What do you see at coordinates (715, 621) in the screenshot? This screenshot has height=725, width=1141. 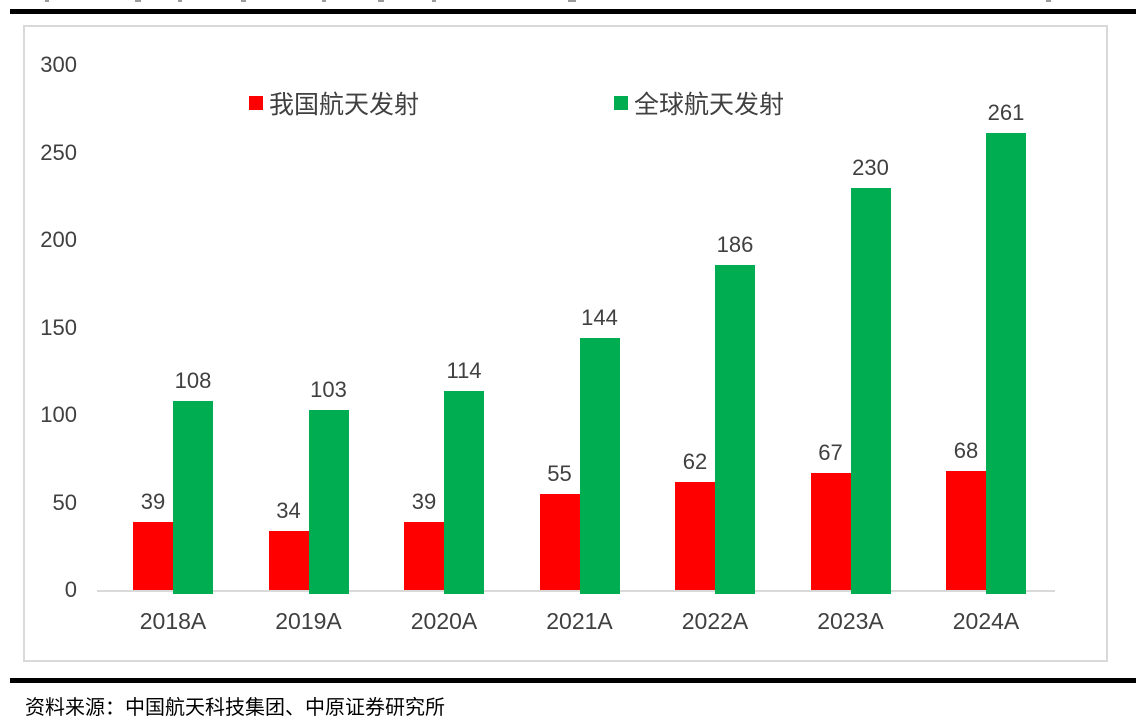 I see `x-axis-category-label: 2022A` at bounding box center [715, 621].